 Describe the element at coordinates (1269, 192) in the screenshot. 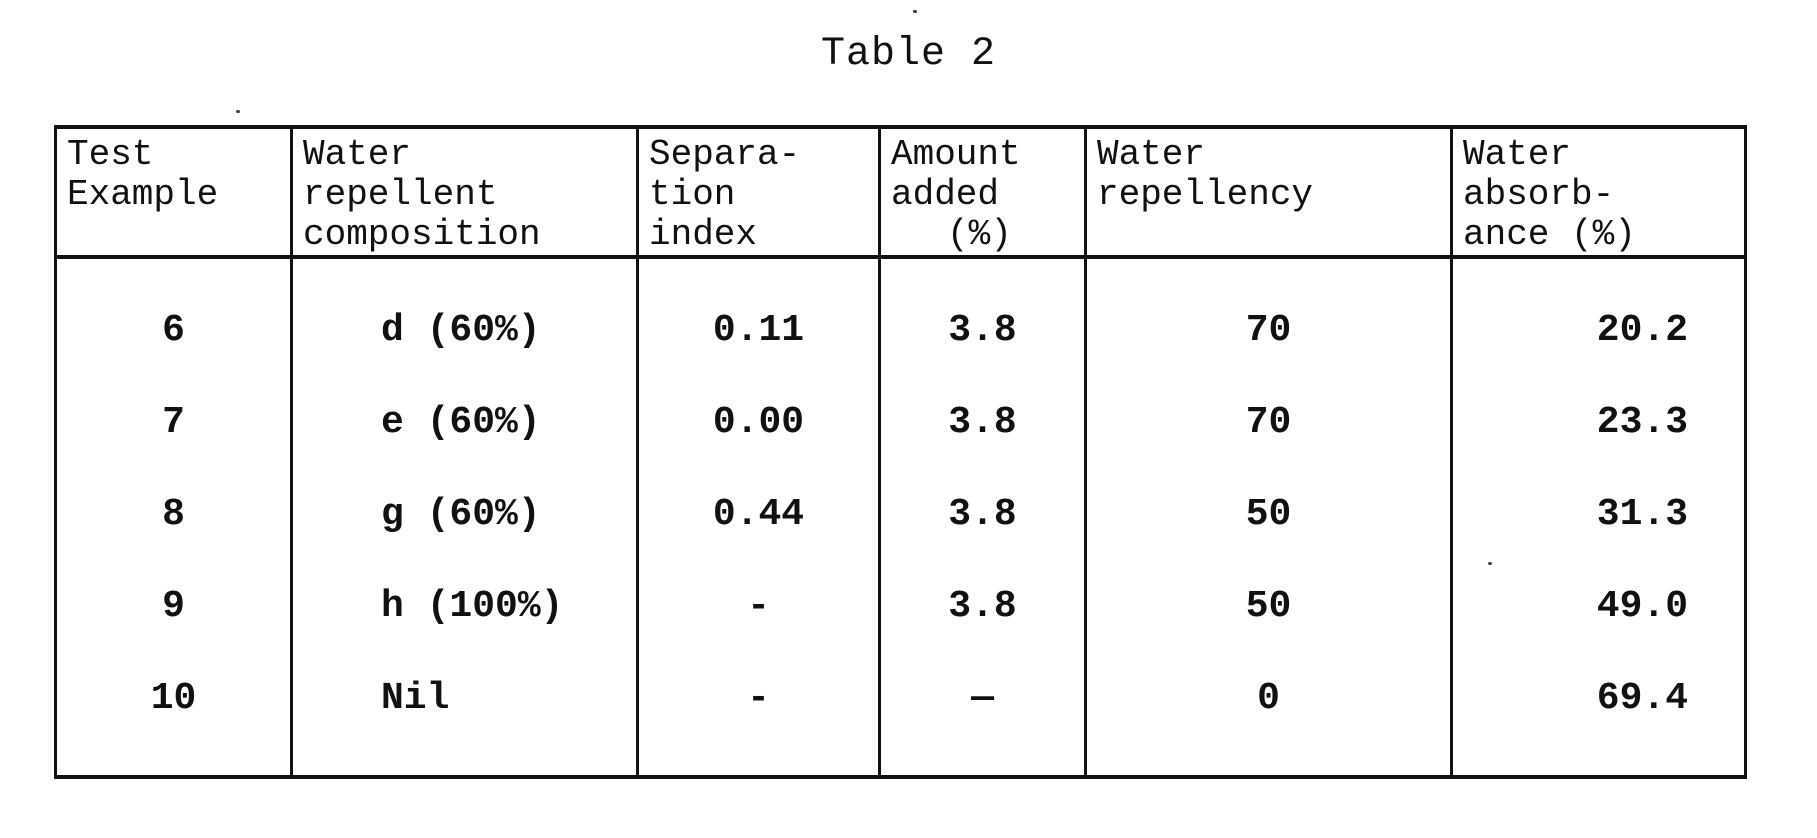

I see `header-water-repellency: Water repellency` at that location.